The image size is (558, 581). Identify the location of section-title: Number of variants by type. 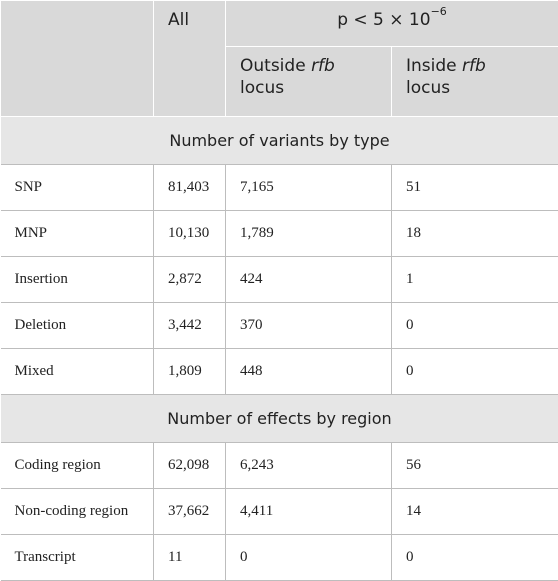
(279, 141).